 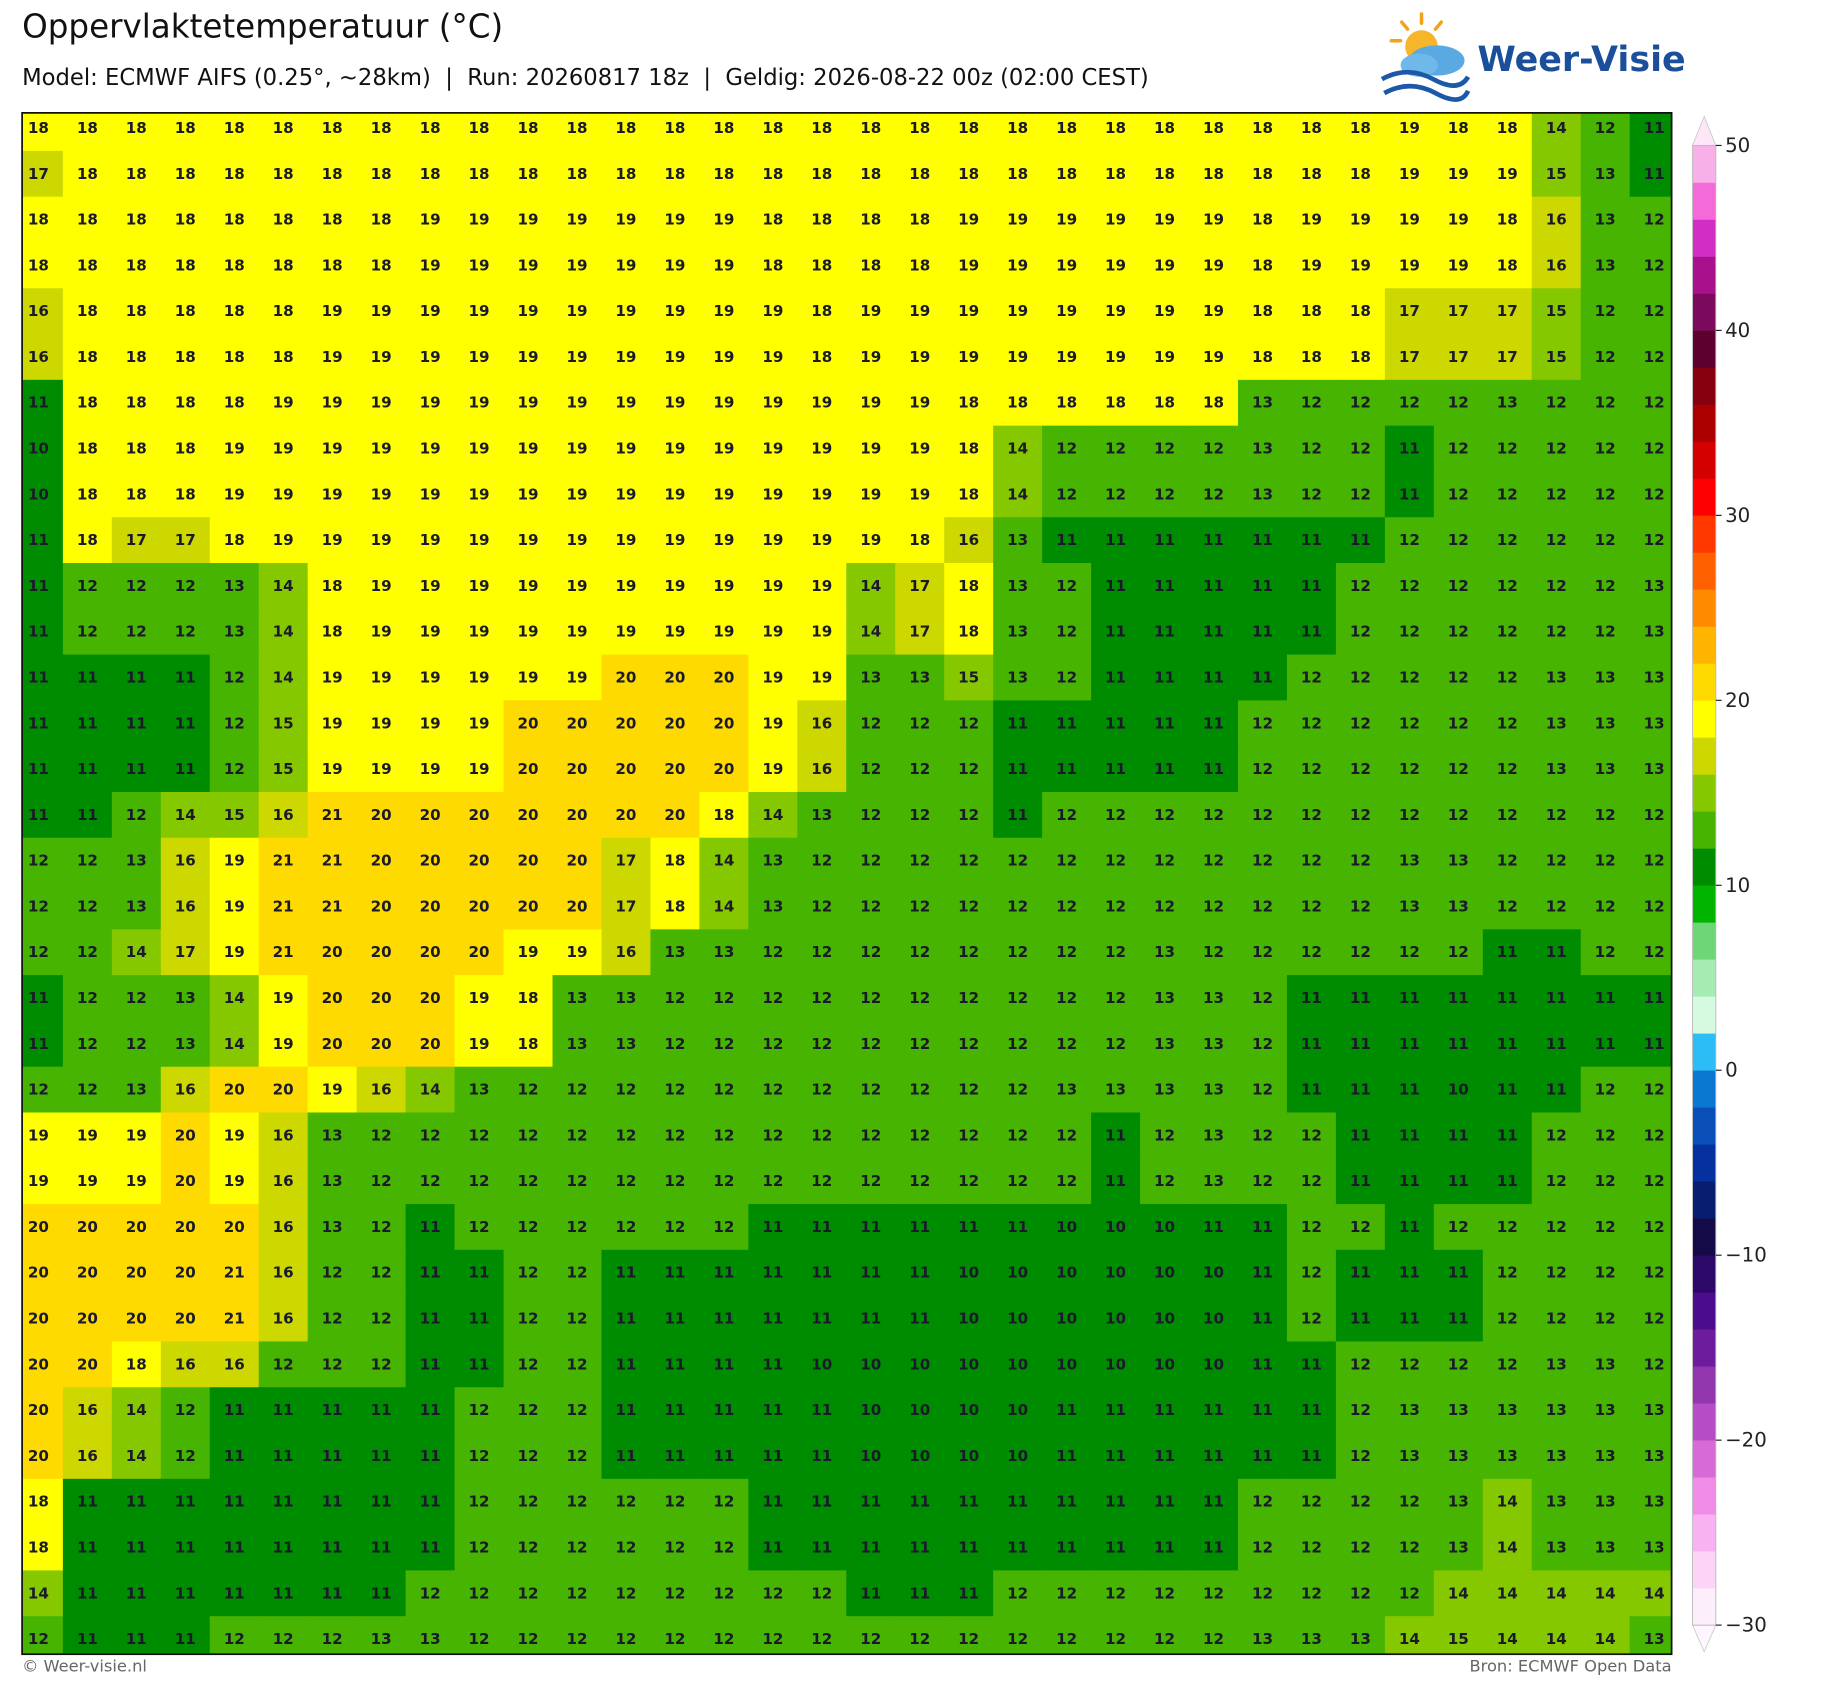 What do you see at coordinates (919, 586) in the screenshot?
I see `temperature-label: 17` at bounding box center [919, 586].